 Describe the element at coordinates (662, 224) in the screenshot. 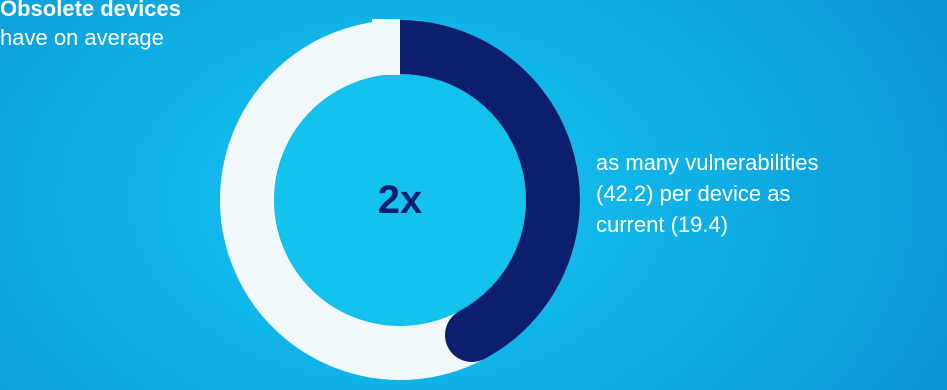

I see `description-line-3: current (19.4)` at that location.